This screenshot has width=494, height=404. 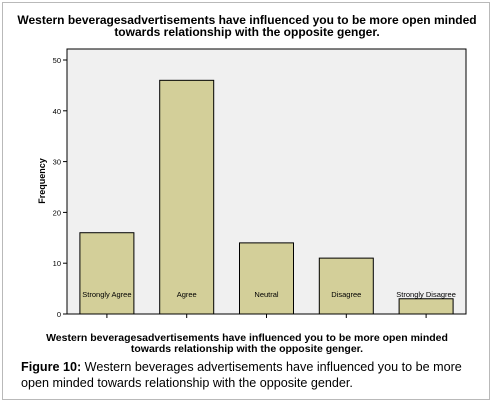 What do you see at coordinates (42, 181) in the screenshot?
I see `y-axis-label: Frequency` at bounding box center [42, 181].